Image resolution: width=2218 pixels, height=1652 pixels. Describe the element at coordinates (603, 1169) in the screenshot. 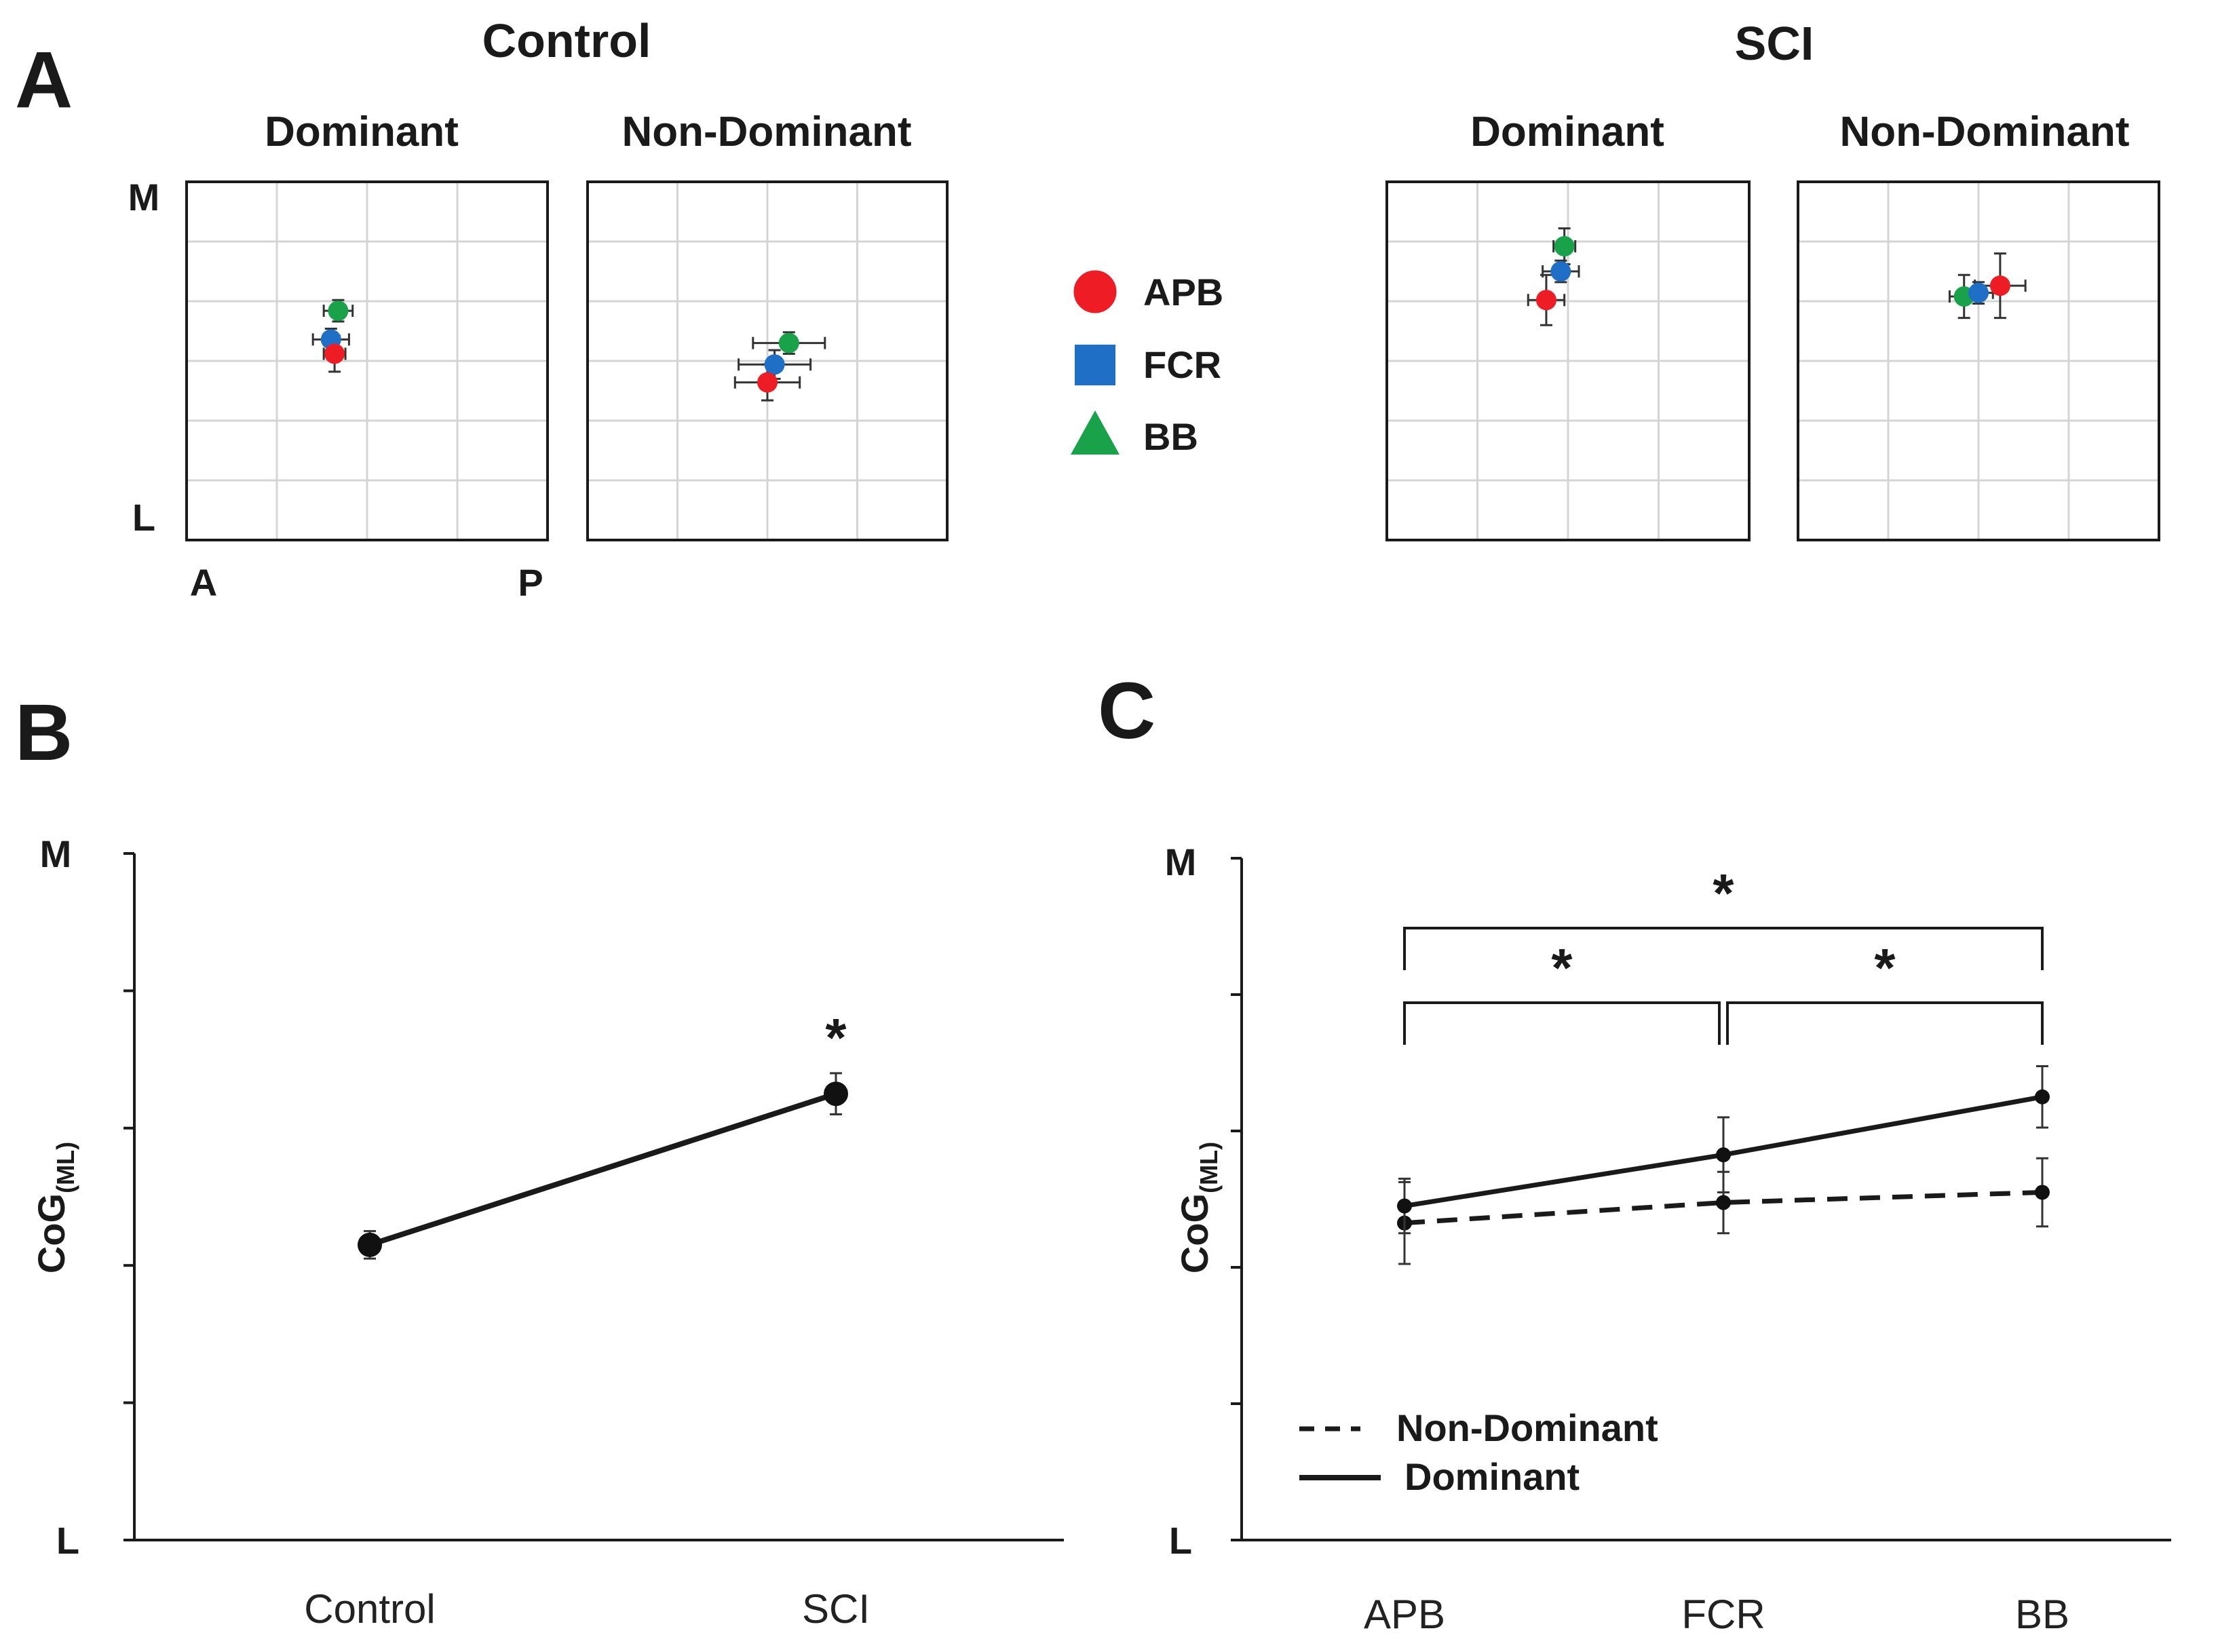

I see `b-series-line` at that location.